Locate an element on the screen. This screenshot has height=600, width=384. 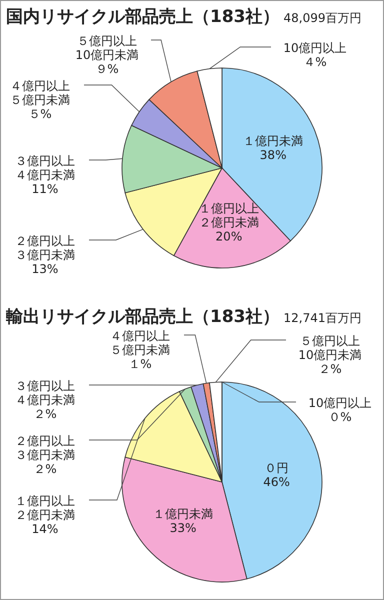
title: 国内リサイクル部品売上（183社） 48,099百万円 is located at coordinates (184, 17).